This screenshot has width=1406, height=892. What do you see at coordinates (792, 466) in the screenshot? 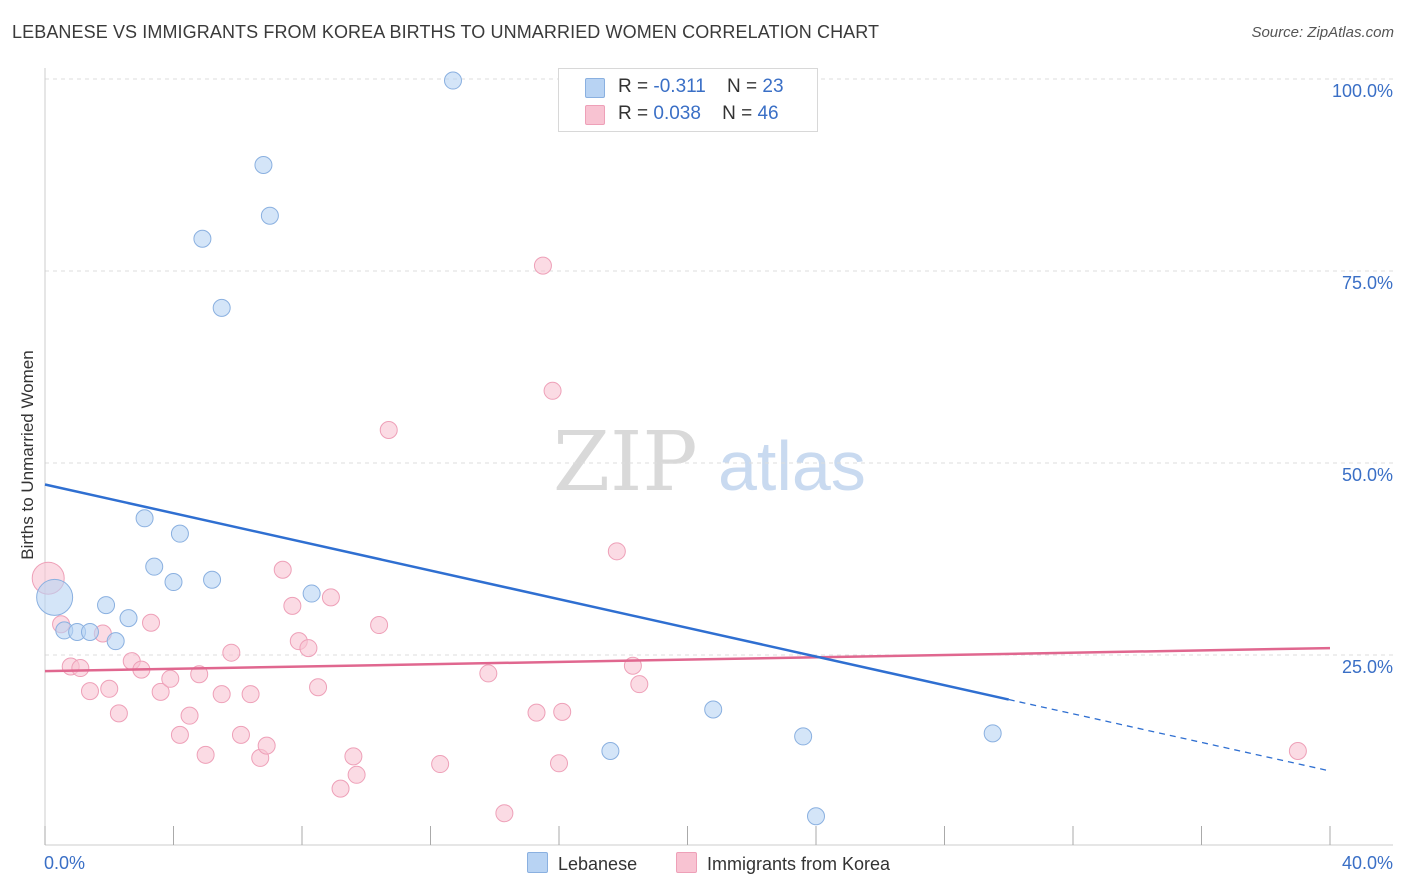
I see `watermark-atlas: atlas` at bounding box center [792, 466].